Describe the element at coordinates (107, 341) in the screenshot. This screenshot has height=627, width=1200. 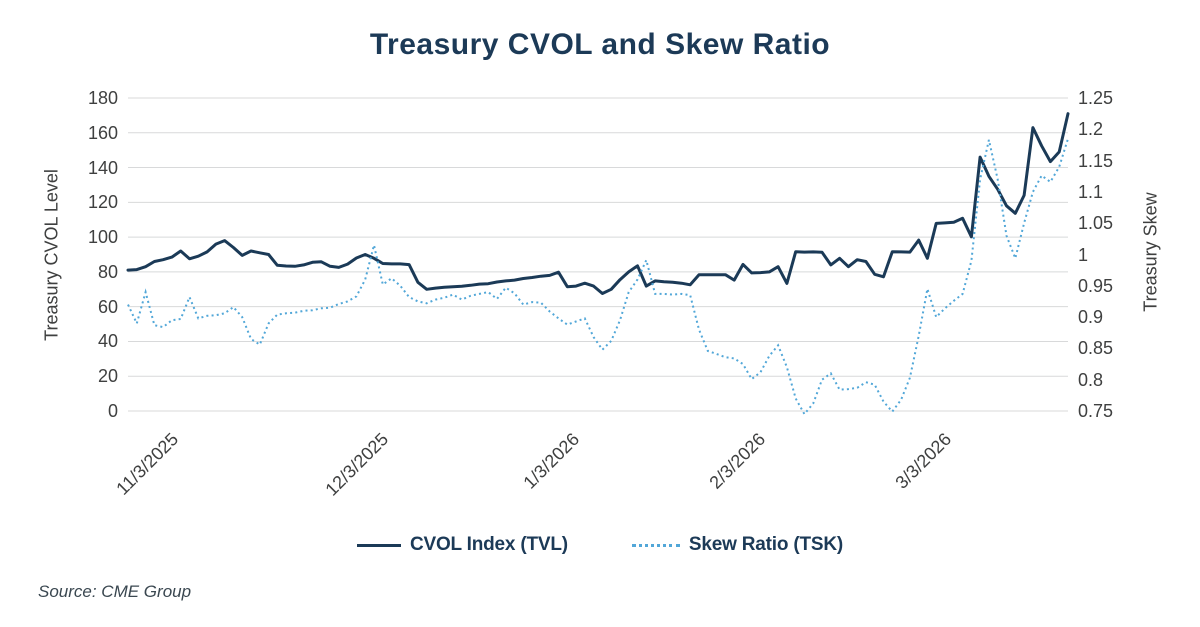
I see `y-tick-label-left: 40` at that location.